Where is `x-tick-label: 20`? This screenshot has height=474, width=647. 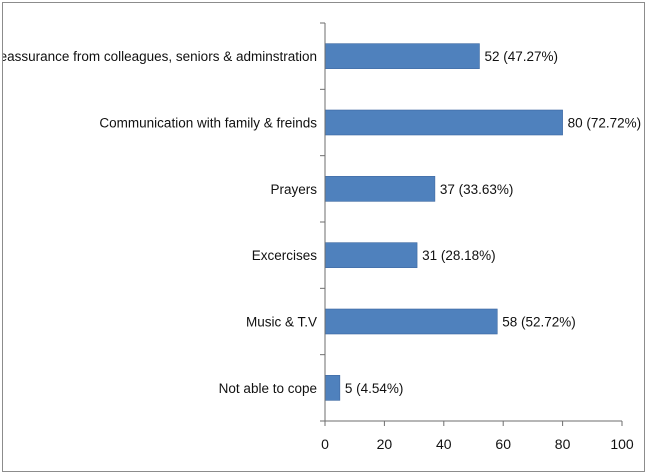 x-tick-label: 20 is located at coordinates (385, 444).